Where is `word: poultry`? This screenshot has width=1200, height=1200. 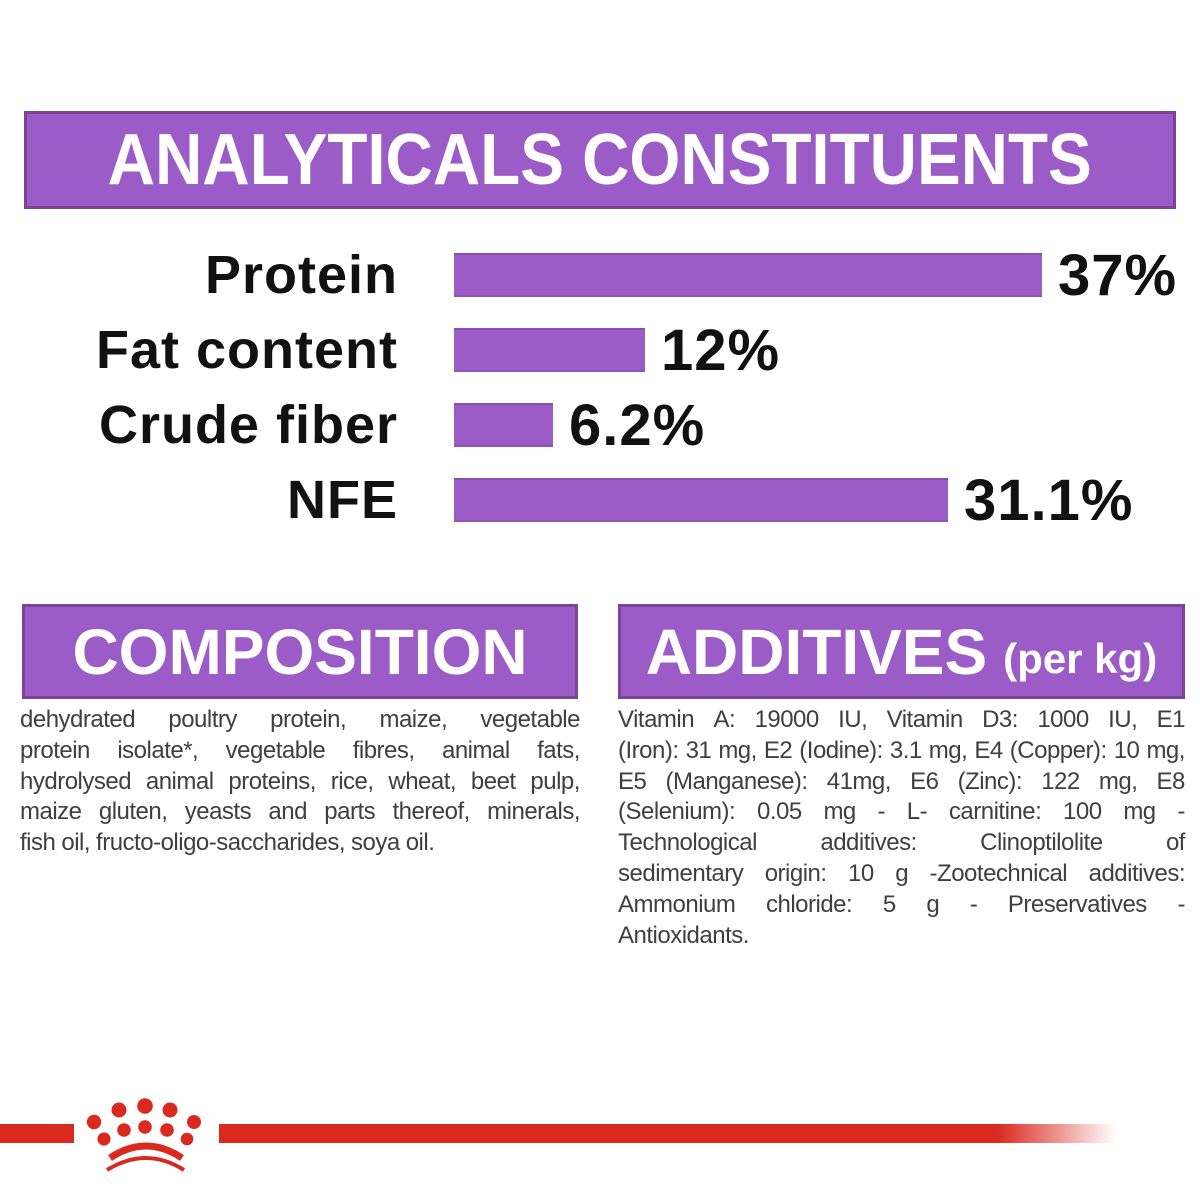
word: poultry is located at coordinates (202, 719).